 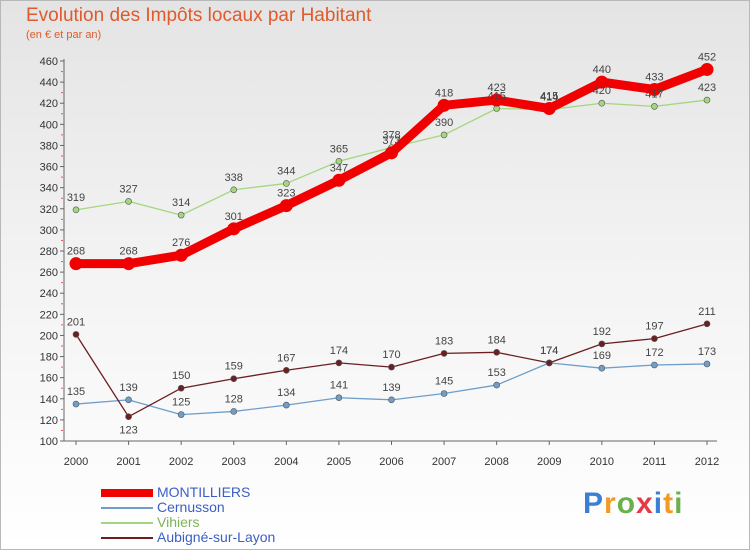 What do you see at coordinates (339, 168) in the screenshot?
I see `data-label: 347` at bounding box center [339, 168].